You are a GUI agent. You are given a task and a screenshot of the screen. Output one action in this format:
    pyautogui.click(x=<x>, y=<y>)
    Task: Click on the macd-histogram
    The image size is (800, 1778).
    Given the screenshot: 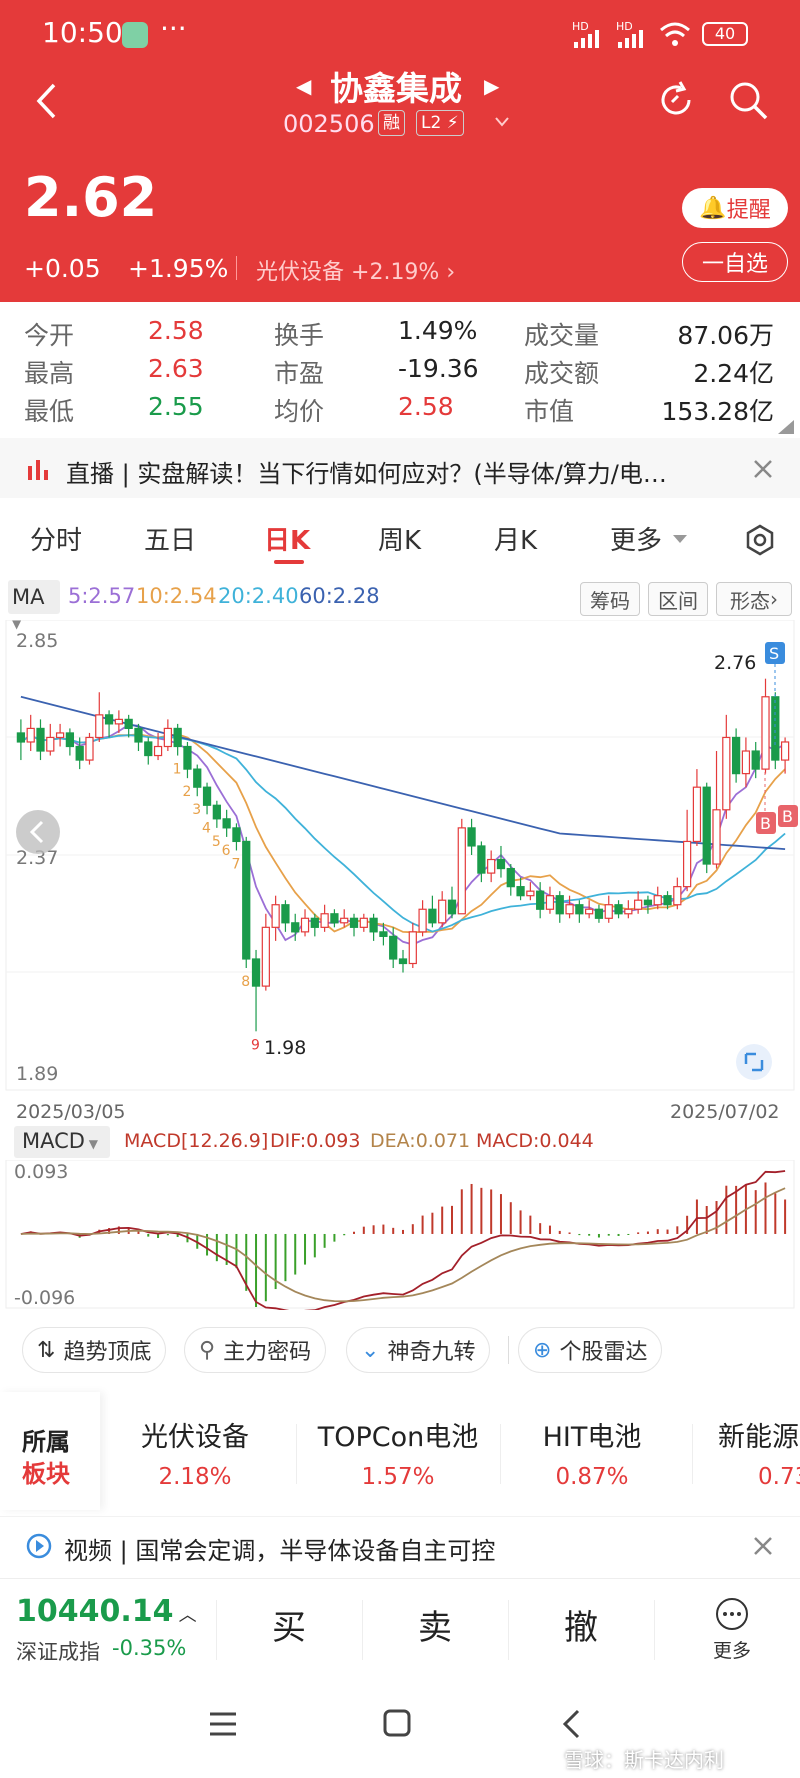 What is the action you would take?
    pyautogui.click(x=408, y=1244)
    